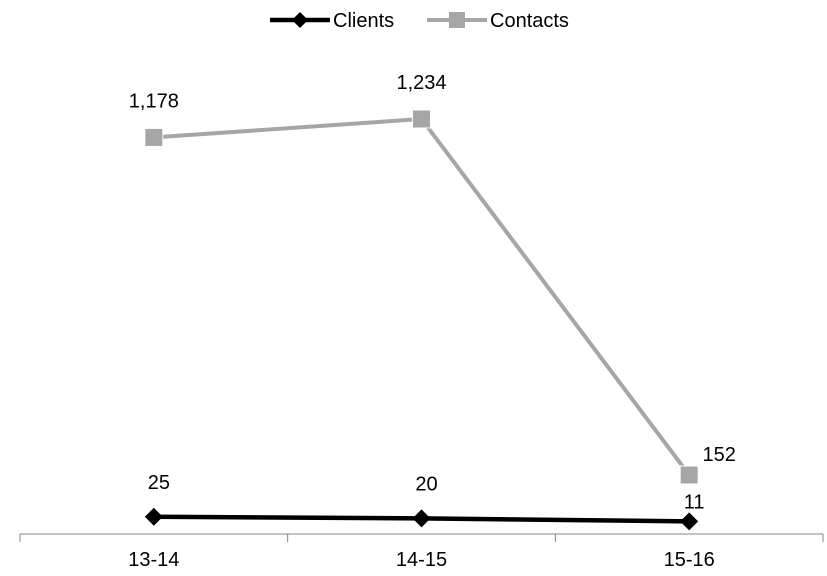 The image size is (827, 576). What do you see at coordinates (718, 455) in the screenshot?
I see `data-label-contacts-15-16: 152` at bounding box center [718, 455].